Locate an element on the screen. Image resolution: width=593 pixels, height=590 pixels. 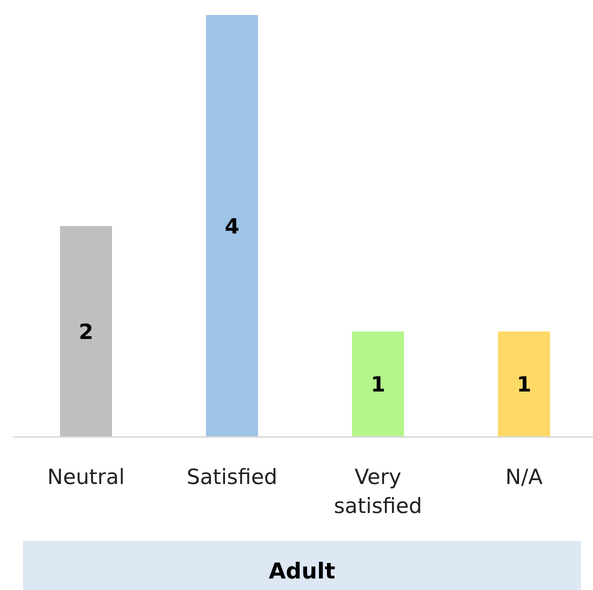
x-axis-title: Adult is located at coordinates (302, 572).